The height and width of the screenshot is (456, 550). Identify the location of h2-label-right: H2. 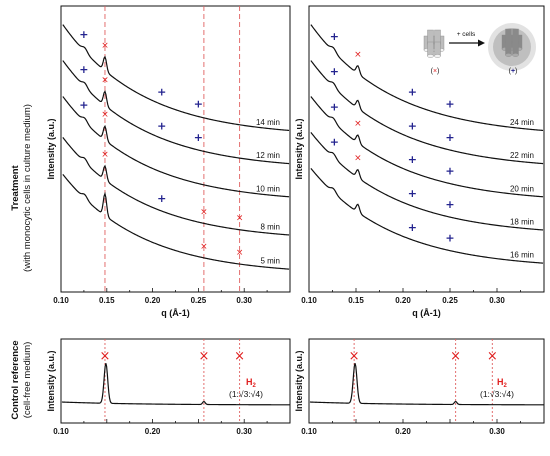
(502, 383).